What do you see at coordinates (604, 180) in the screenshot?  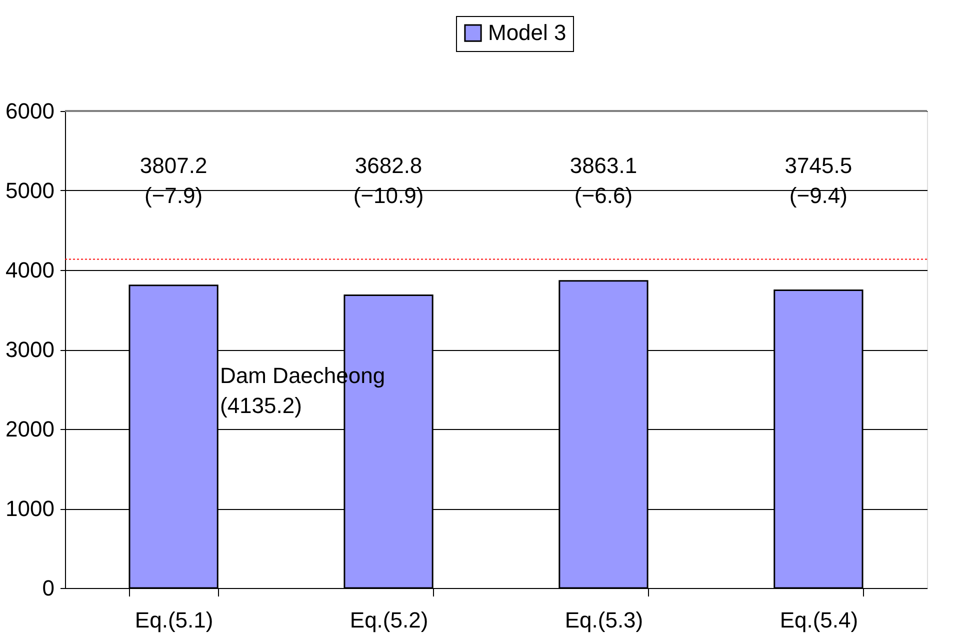 I see `text: 3863.1 (−6.6)` at bounding box center [604, 180].